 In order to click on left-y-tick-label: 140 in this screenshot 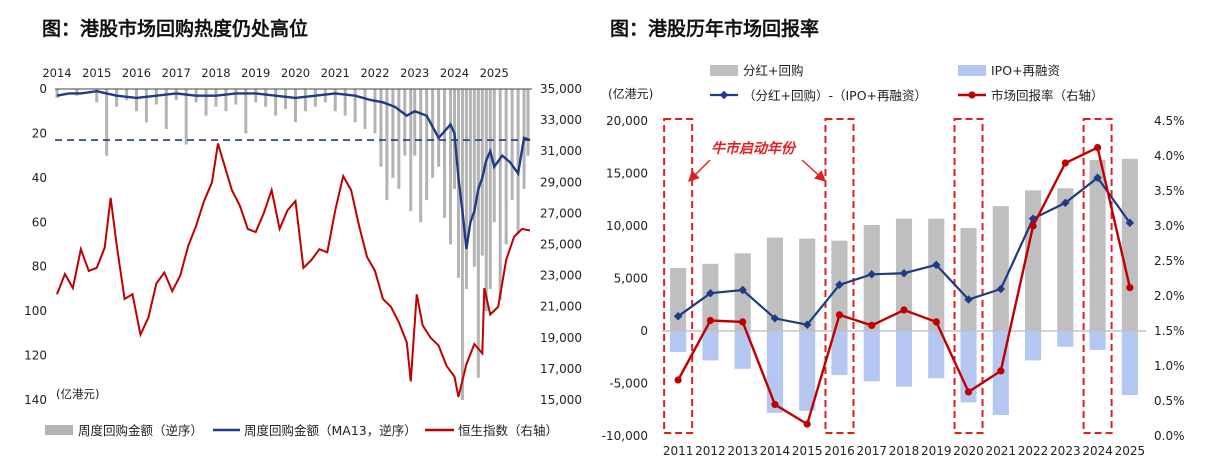, I will do `click(35, 400)`.